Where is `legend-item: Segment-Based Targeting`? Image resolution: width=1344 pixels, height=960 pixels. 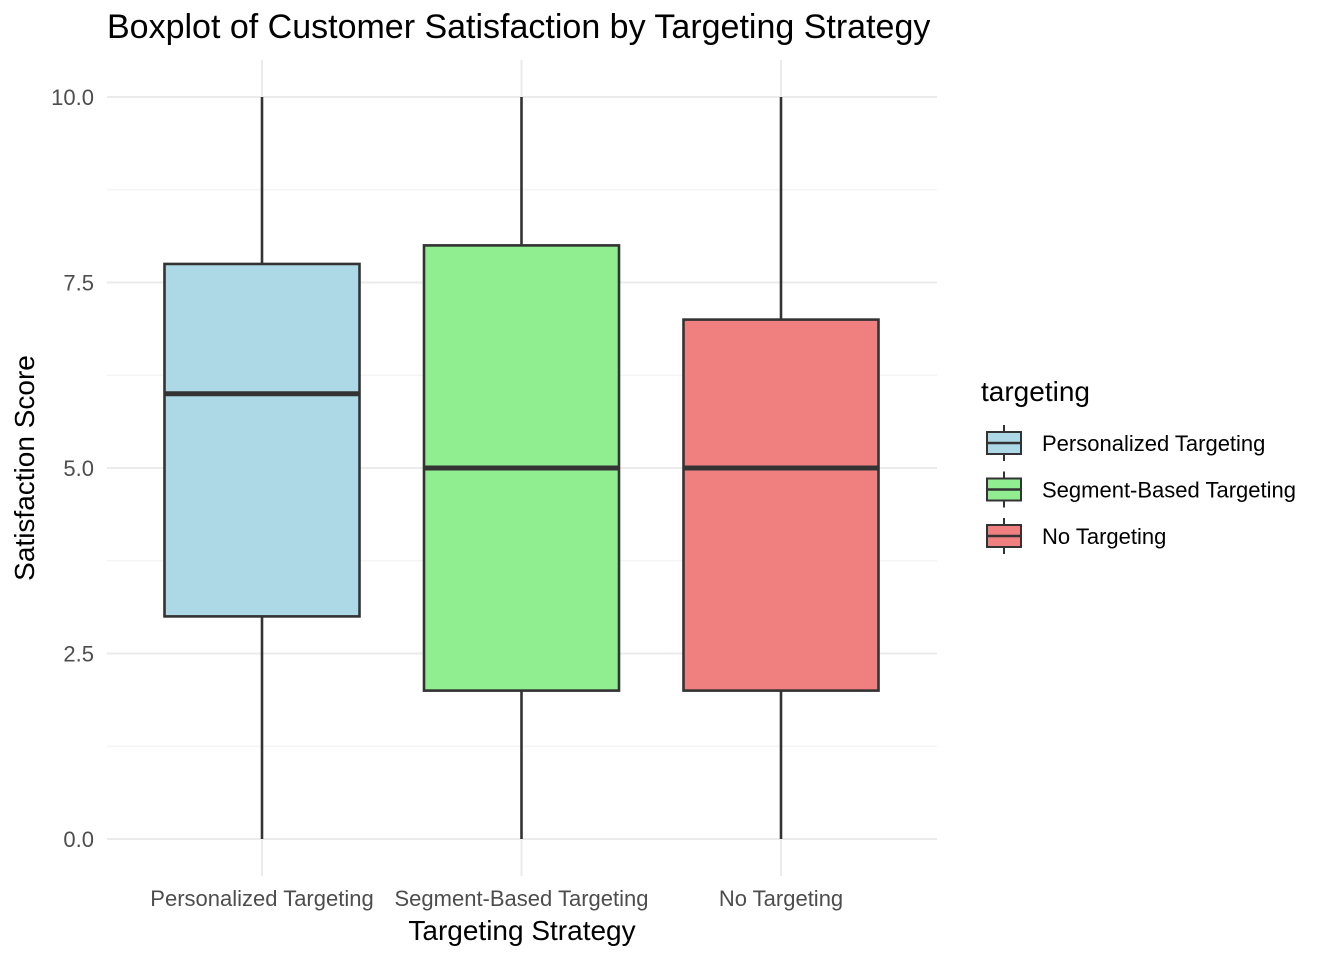 legend-item: Segment-Based Targeting is located at coordinates (1141, 489).